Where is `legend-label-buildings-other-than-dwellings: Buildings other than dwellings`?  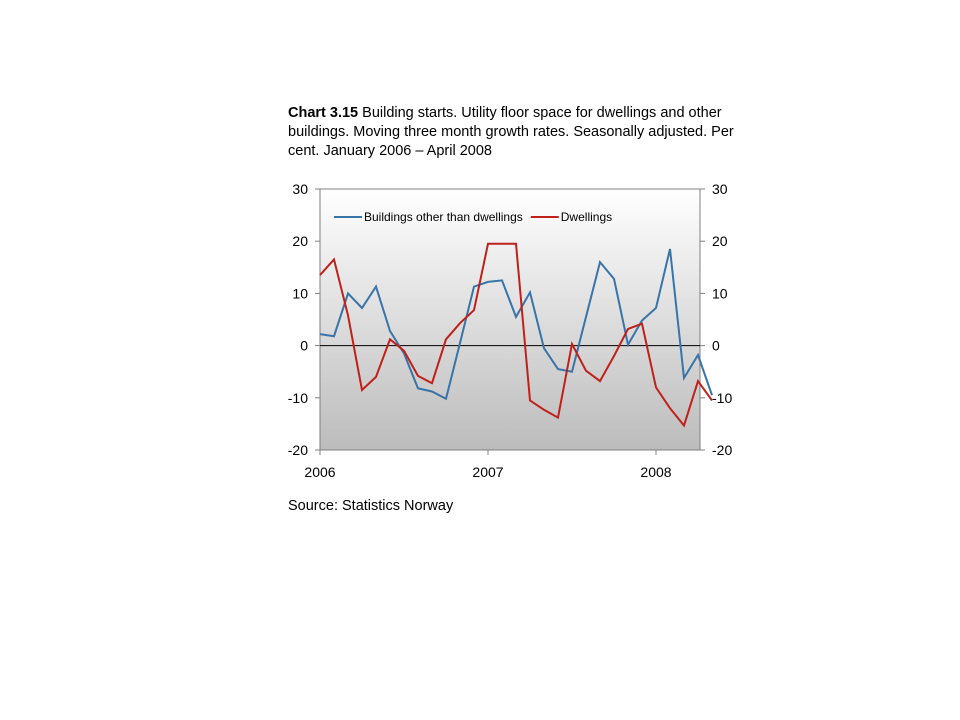 legend-label-buildings-other-than-dwellings: Buildings other than dwellings is located at coordinates (443, 217).